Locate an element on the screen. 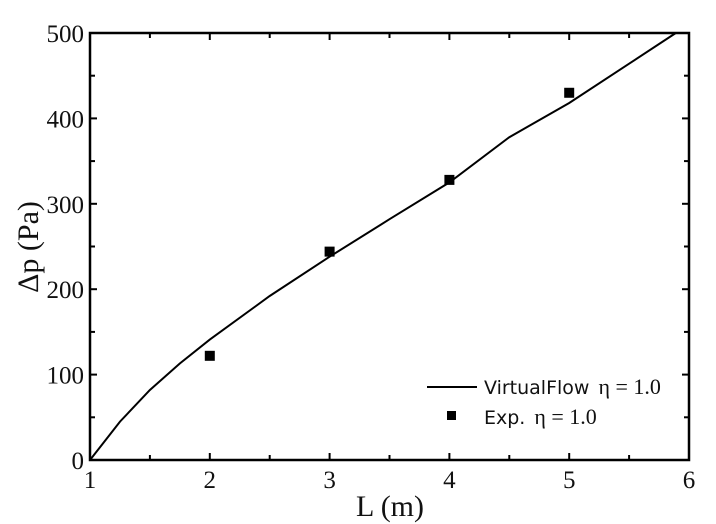 The width and height of the screenshot is (716, 524). y-tick-label: 300 is located at coordinates (66, 205).